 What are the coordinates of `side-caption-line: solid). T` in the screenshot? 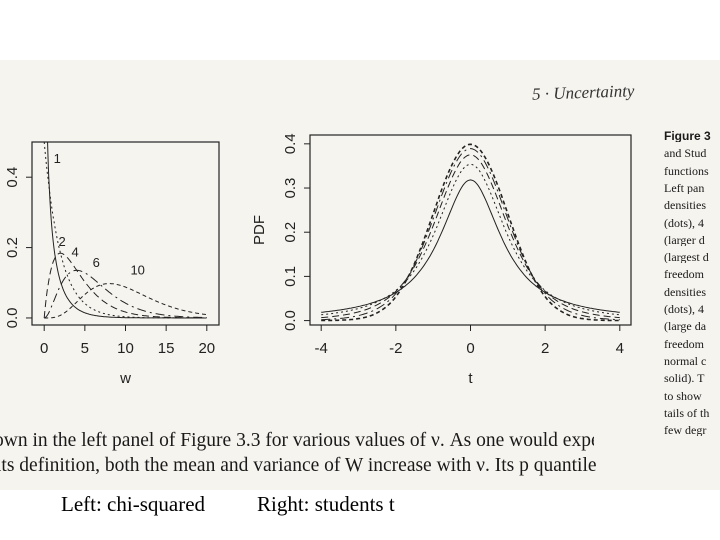 It's located at (684, 378).